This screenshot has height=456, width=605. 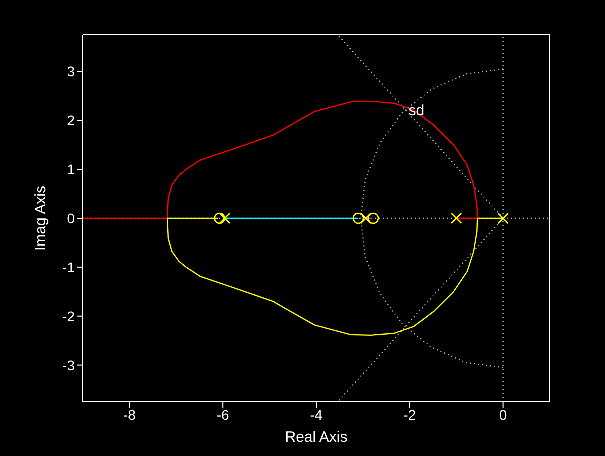 What do you see at coordinates (316, 437) in the screenshot?
I see `x-axis-title: Real Axis` at bounding box center [316, 437].